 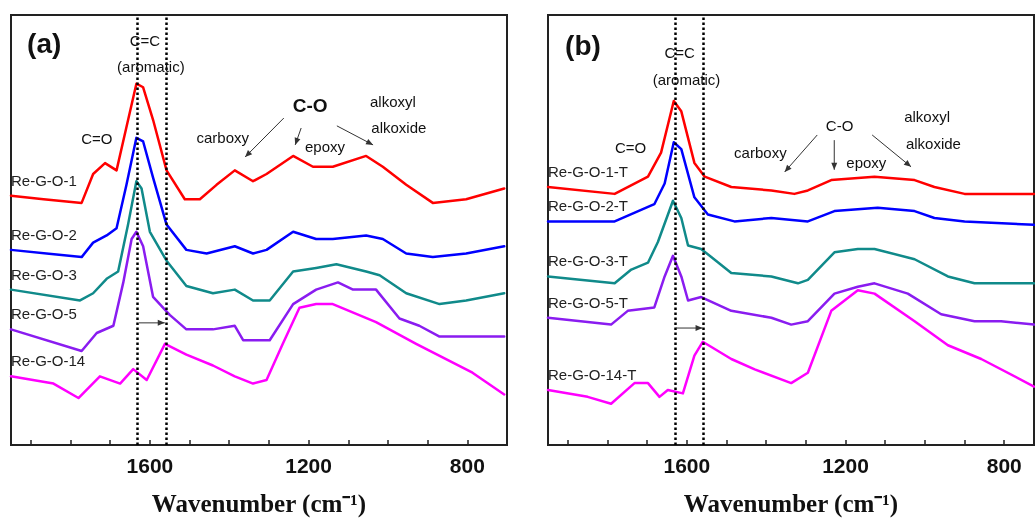 I want to click on series-label: Re-G-O-5-T, so click(x=588, y=302).